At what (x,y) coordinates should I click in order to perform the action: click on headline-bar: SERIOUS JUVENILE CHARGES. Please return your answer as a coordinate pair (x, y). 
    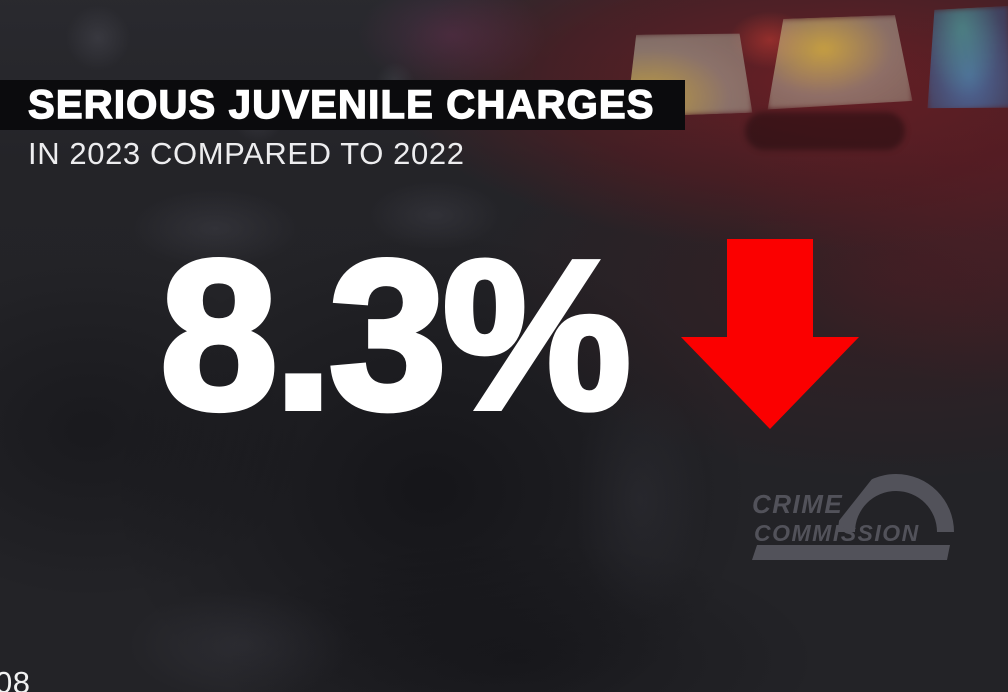
    Looking at the image, I should click on (342, 105).